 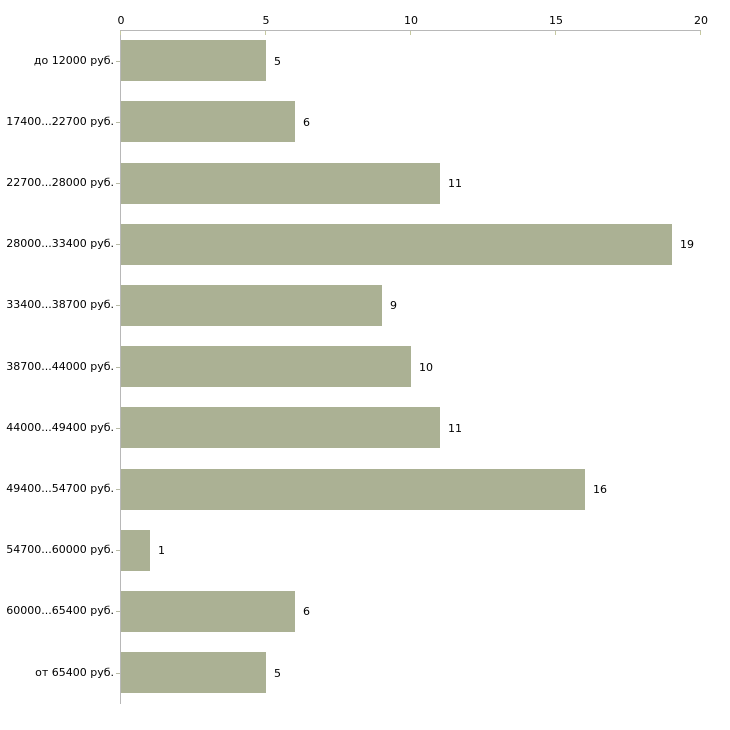 What do you see at coordinates (60, 305) in the screenshot?
I see `category-label: 33400...38700 руб.` at bounding box center [60, 305].